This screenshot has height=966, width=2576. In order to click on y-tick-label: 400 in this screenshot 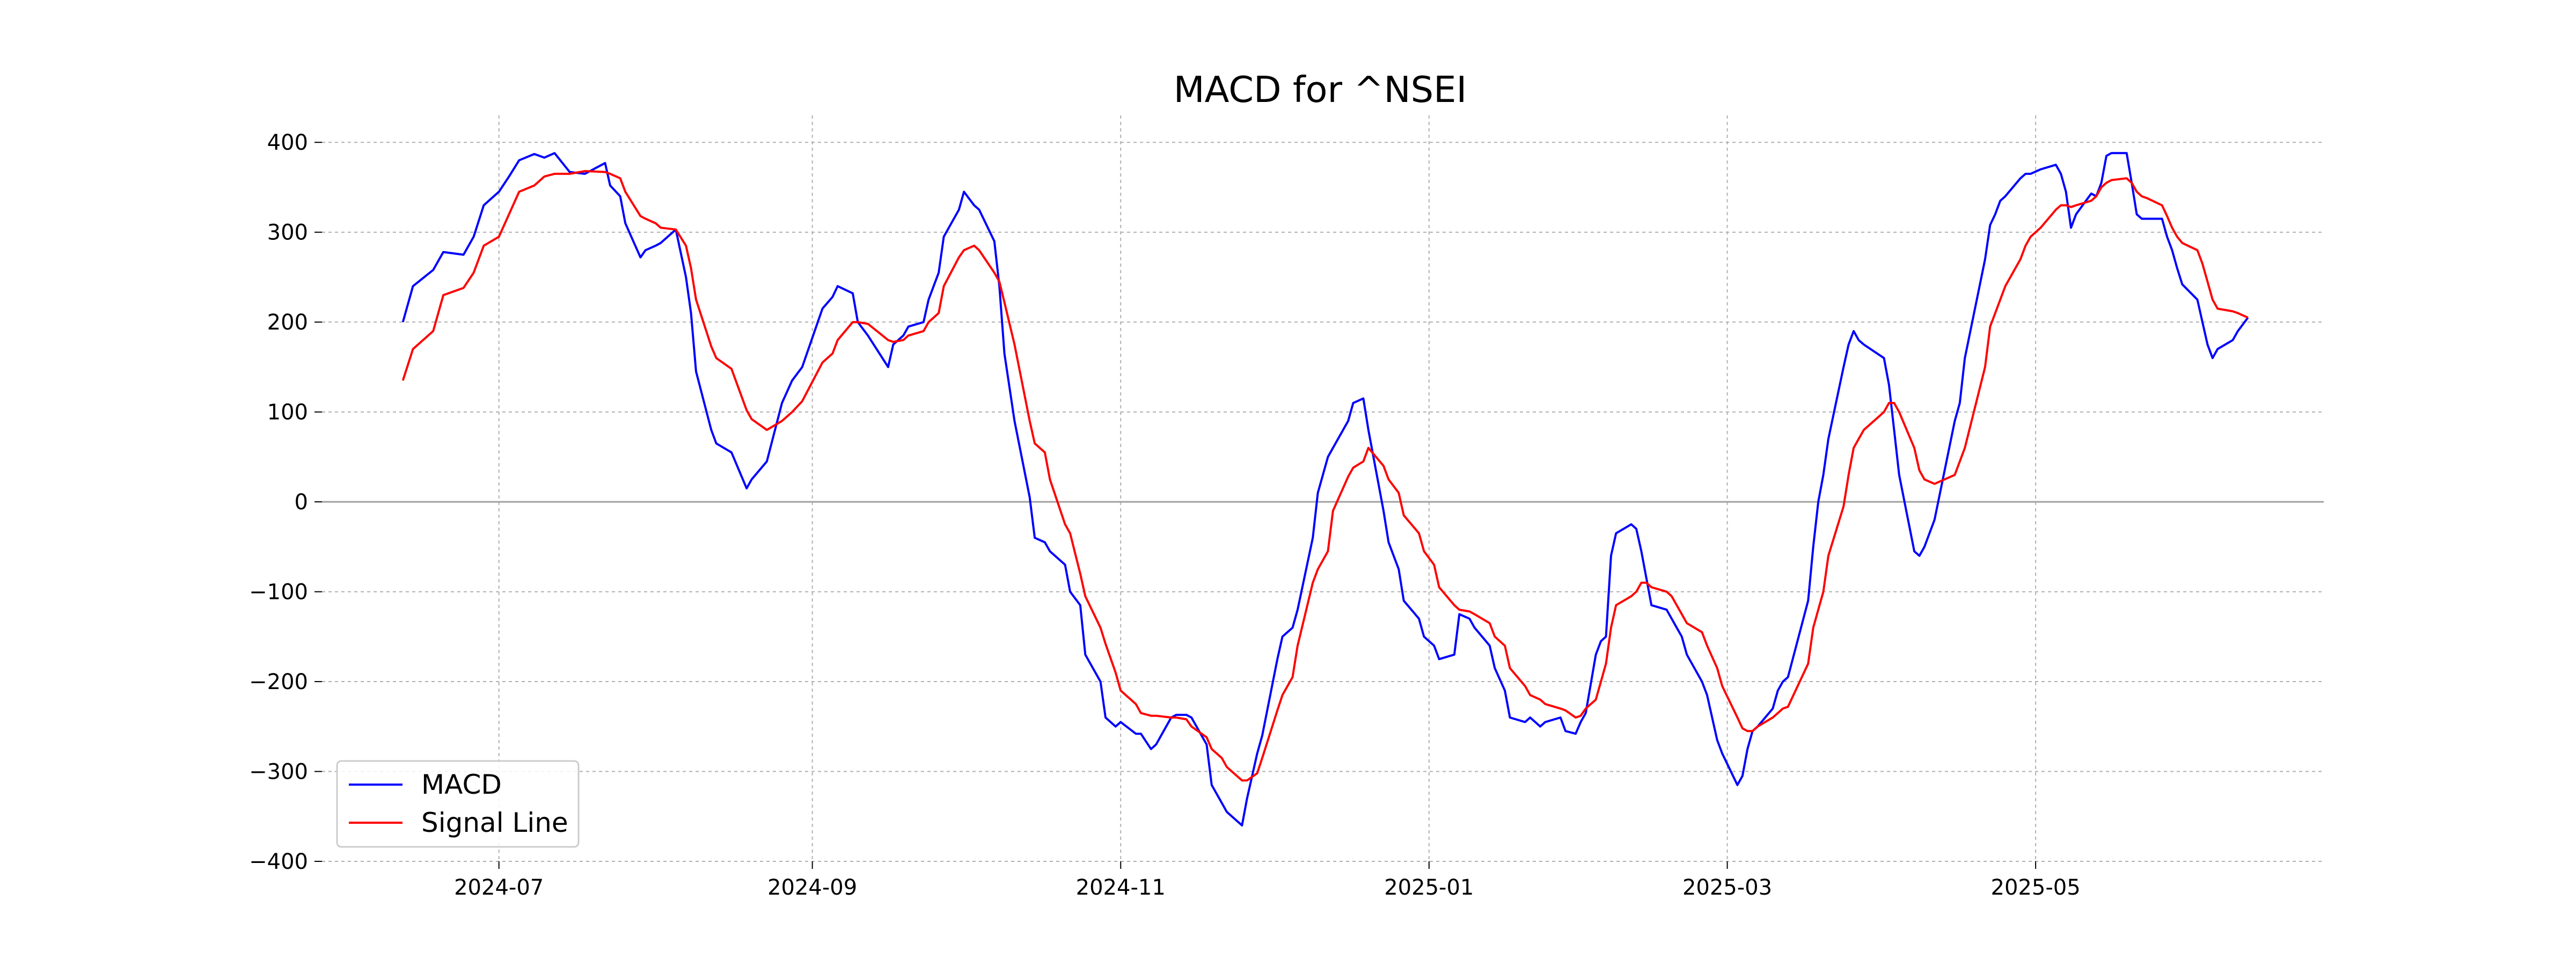, I will do `click(287, 142)`.